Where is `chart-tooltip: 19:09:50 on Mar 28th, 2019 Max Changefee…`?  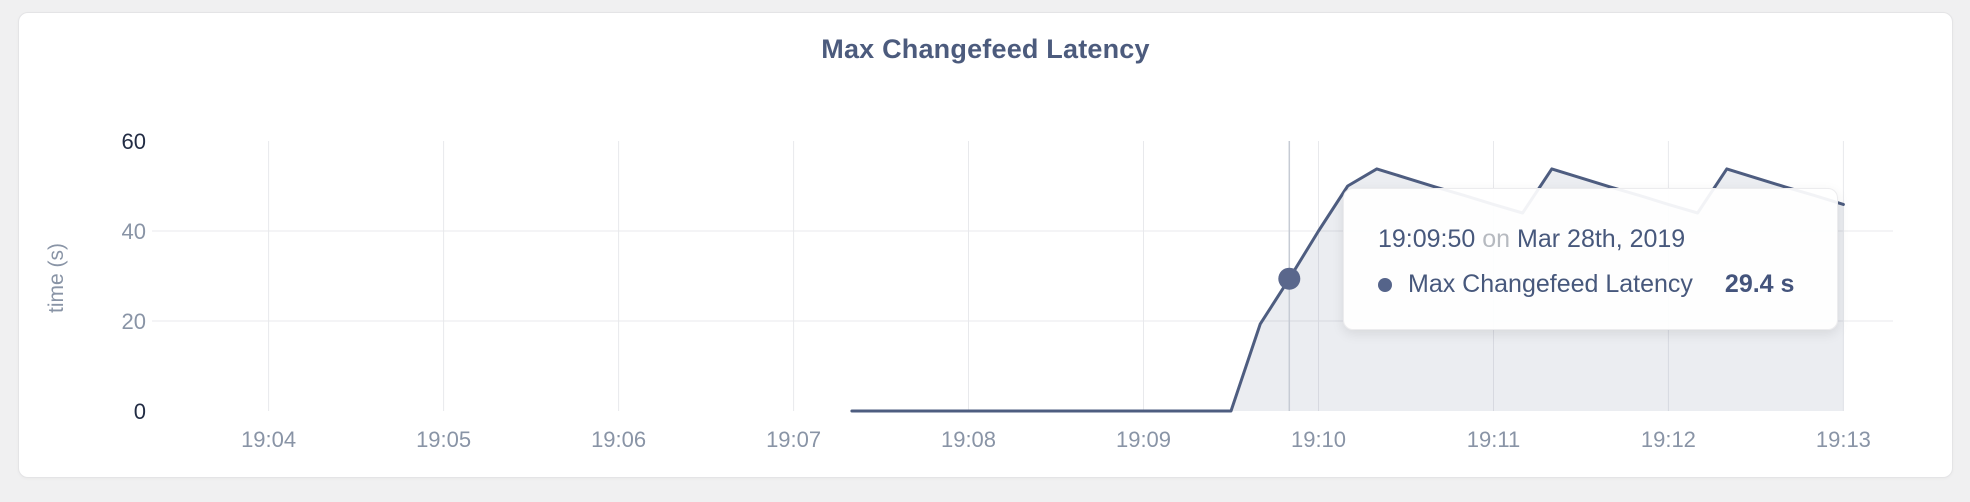
chart-tooltip: 19:09:50 on Mar 28th, 2019 Max Changefee… is located at coordinates (1590, 259).